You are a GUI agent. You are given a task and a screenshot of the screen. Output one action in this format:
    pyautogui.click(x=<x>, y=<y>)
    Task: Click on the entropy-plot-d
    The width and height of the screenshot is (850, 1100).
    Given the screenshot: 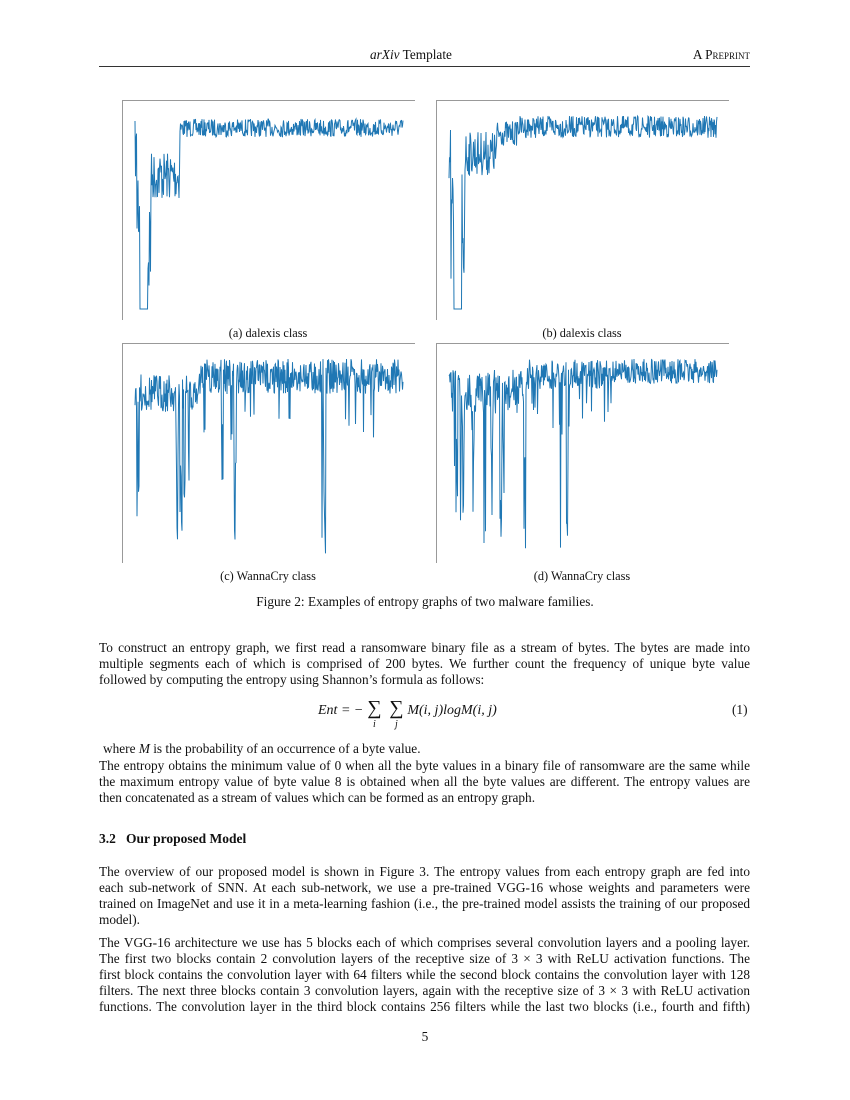 What is the action you would take?
    pyautogui.click(x=583, y=453)
    